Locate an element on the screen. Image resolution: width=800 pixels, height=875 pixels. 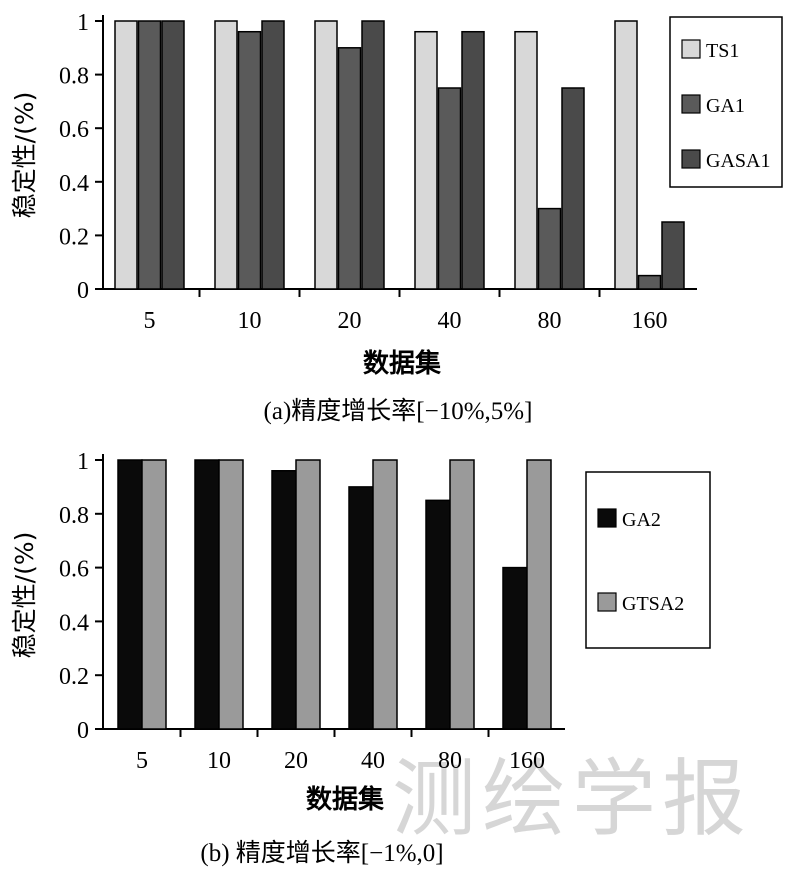
chart-b-xtick-label: 20 is located at coordinates (296, 761).